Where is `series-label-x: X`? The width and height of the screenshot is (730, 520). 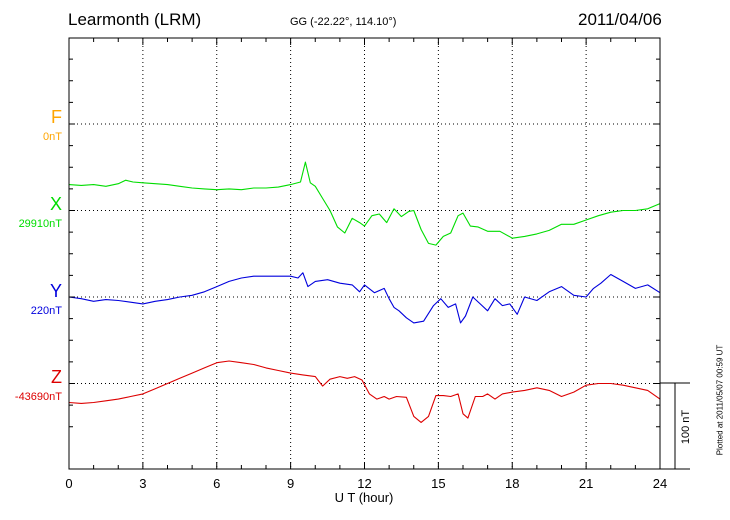
series-label-x: X is located at coordinates (55, 204).